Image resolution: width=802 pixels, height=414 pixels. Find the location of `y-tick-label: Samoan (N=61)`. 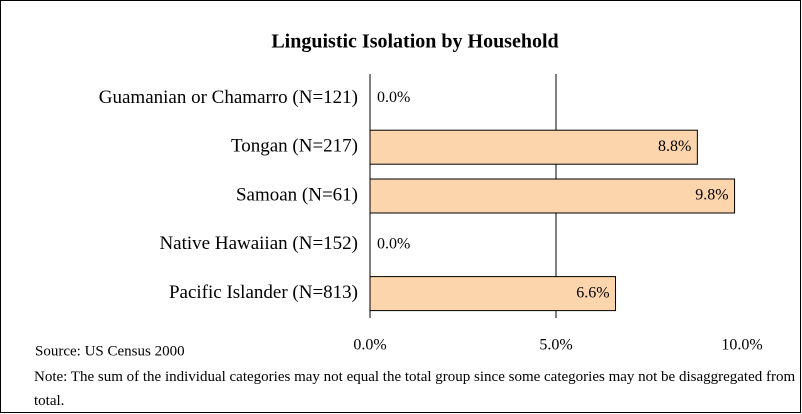

y-tick-label: Samoan (N=61) is located at coordinates (297, 194).